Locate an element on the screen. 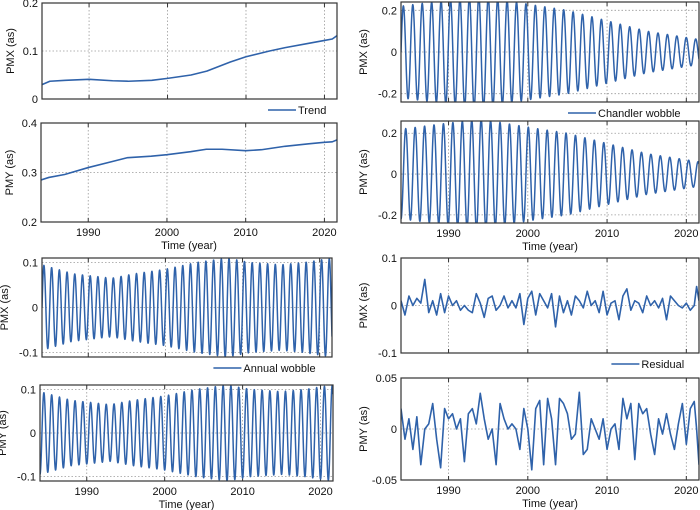  y-tick-label: 0.3 is located at coordinates (29, 174).